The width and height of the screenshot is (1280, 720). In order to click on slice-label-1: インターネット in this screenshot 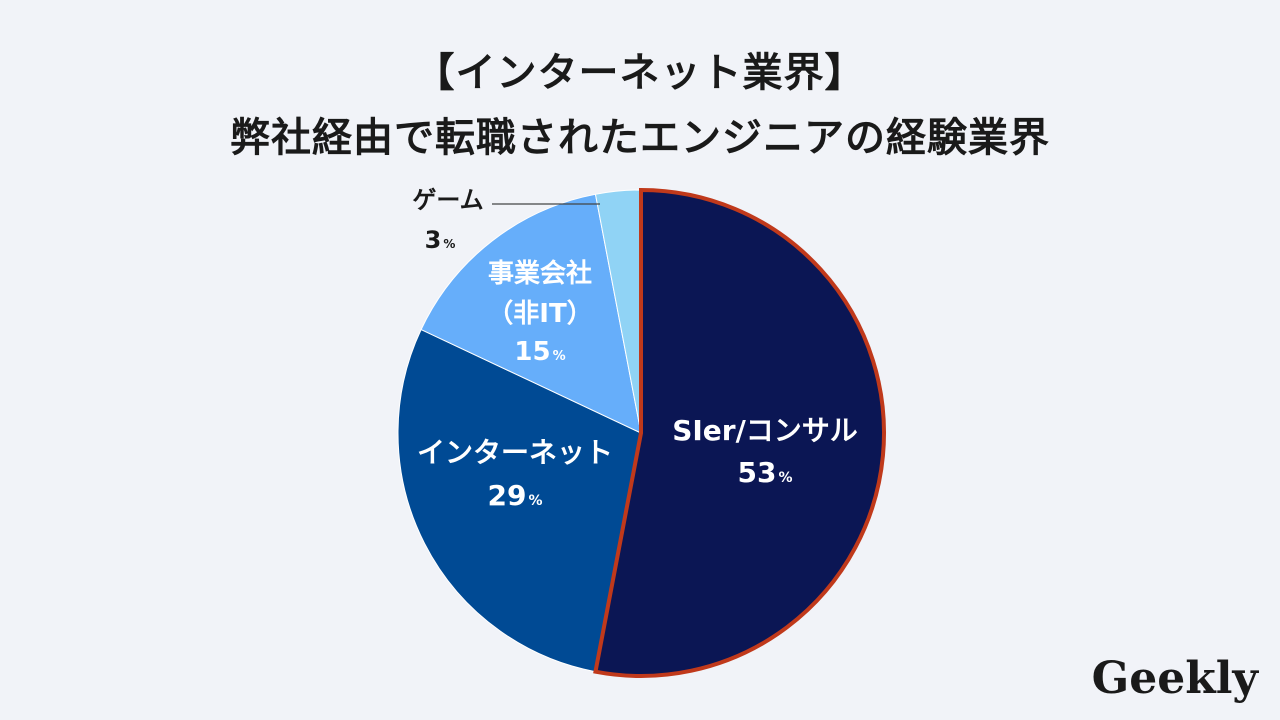, I will do `click(515, 452)`.